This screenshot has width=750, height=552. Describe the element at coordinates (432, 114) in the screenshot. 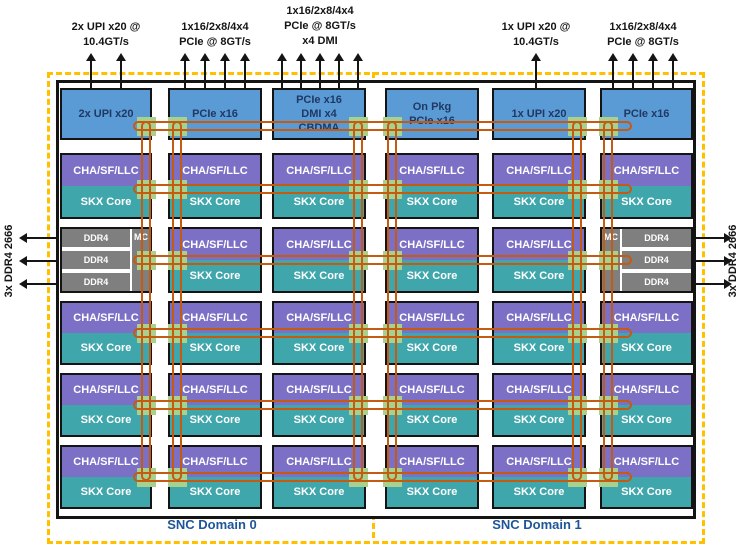

I see `io-tile: On Pkg PCIe x16` at that location.